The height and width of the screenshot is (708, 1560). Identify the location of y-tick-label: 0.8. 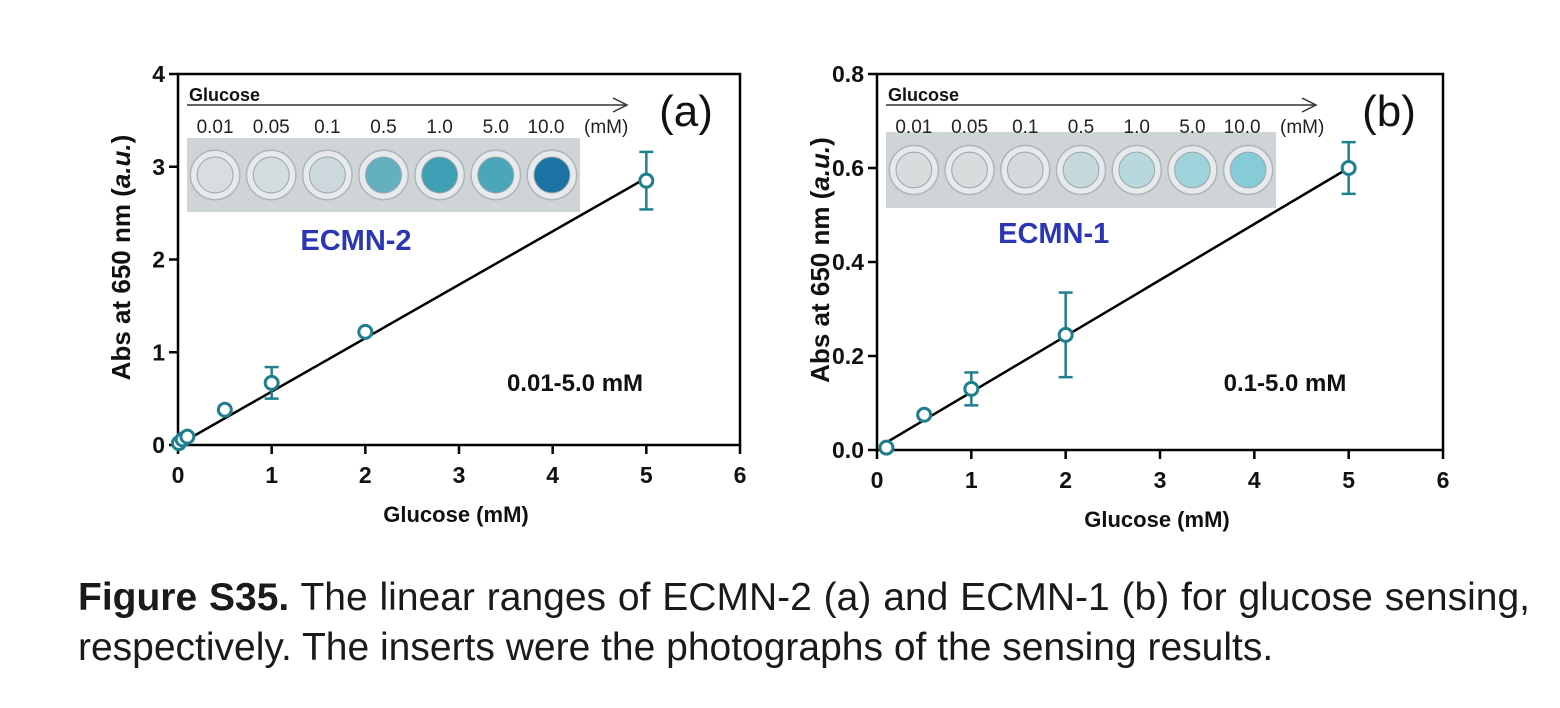
(848, 74).